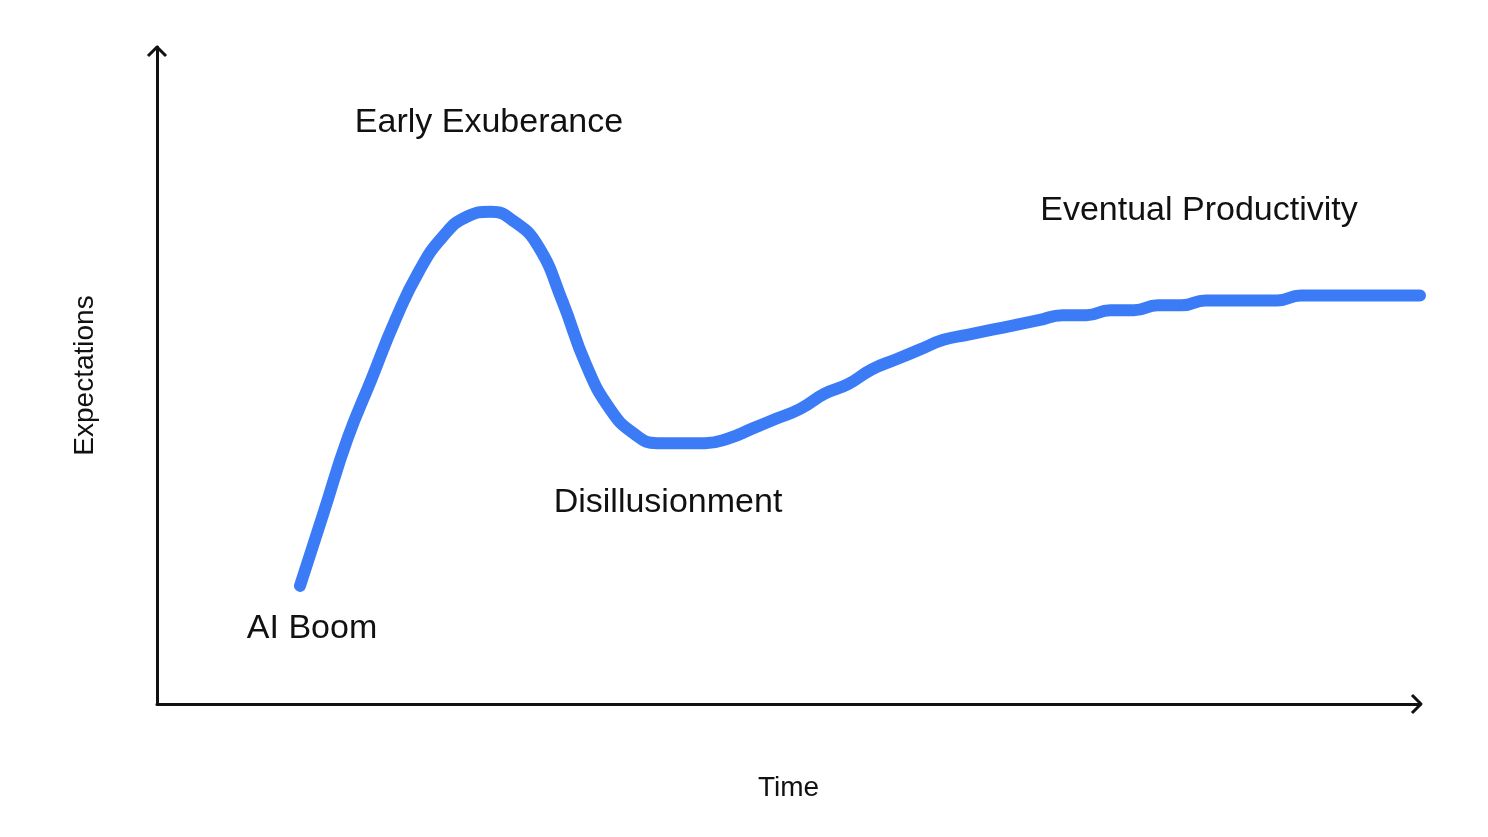  I want to click on text: Early Exuberance, so click(489, 120).